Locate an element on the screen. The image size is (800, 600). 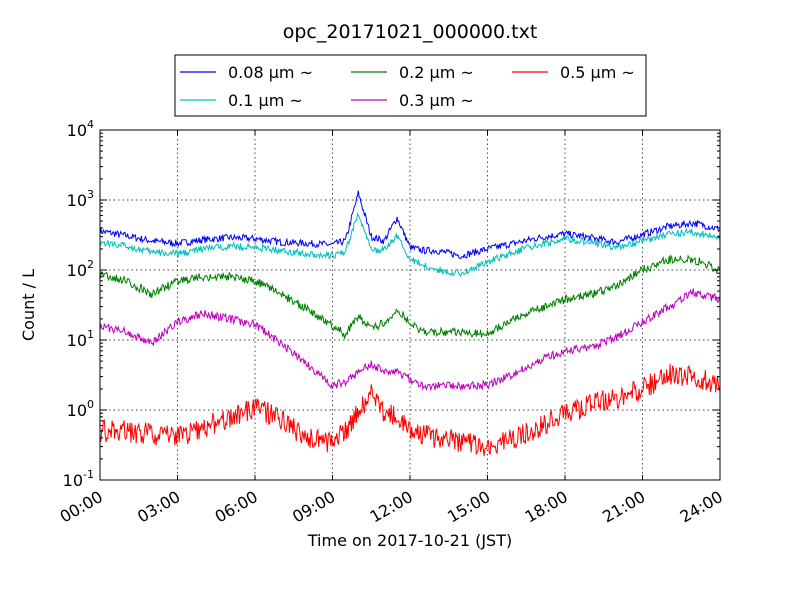
y-tick-label: 10¹ is located at coordinates (80, 339).